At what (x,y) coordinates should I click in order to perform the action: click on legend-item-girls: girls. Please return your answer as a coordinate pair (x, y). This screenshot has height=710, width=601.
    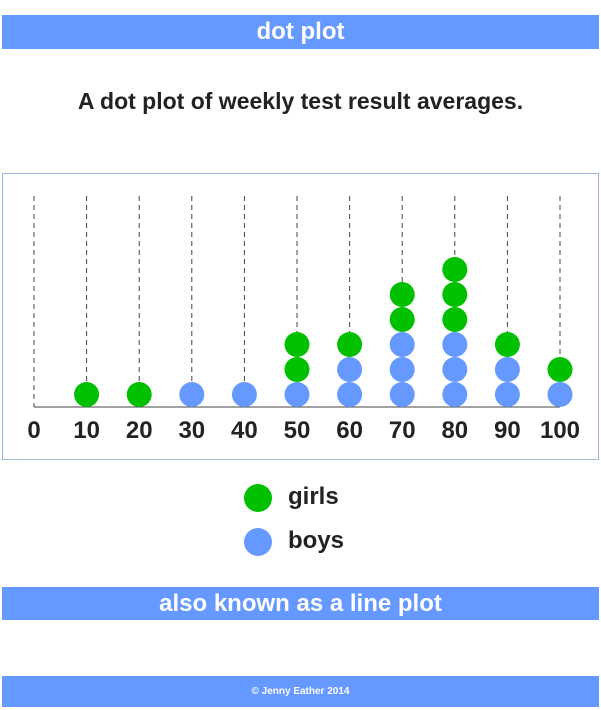
    Looking at the image, I should click on (324, 502).